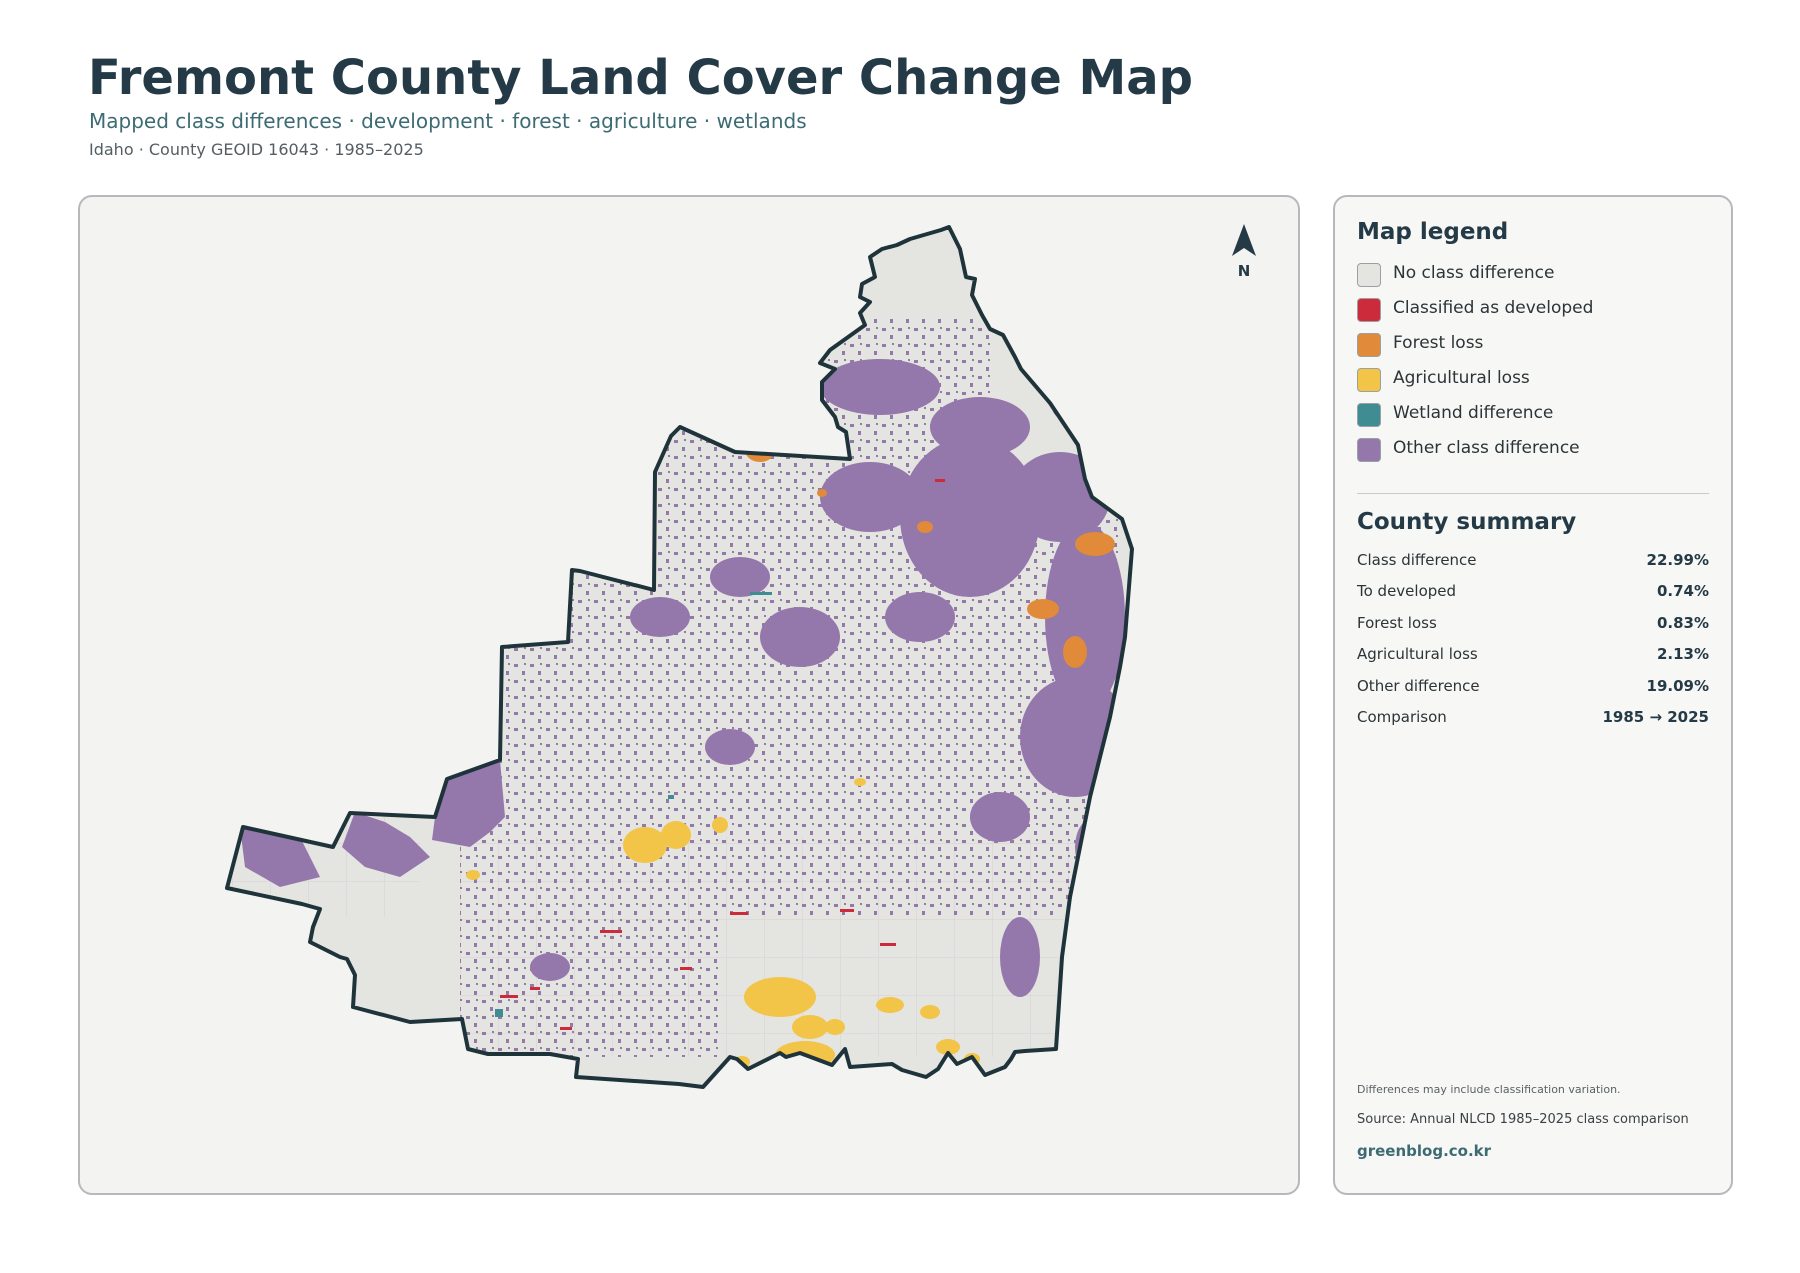 This screenshot has height=1273, width=1800. I want to click on legend-item-wetland-difference: Wetland difference, so click(1475, 420).